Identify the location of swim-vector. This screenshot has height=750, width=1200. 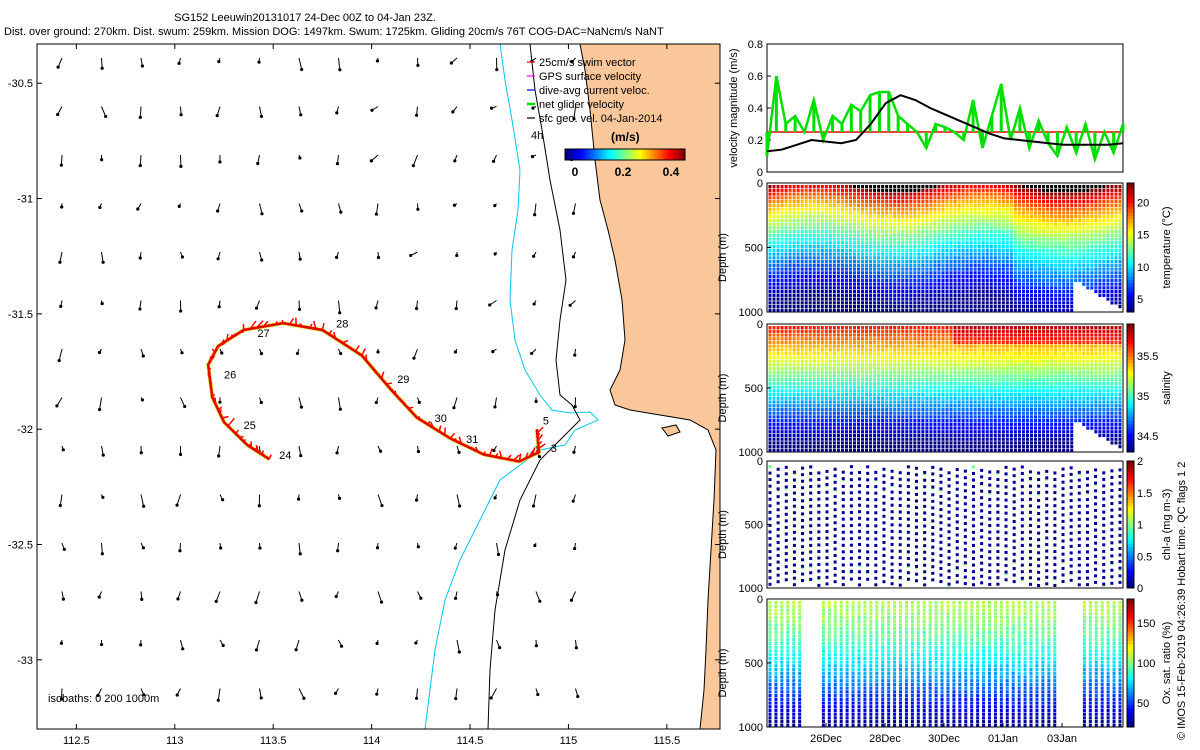
(237, 432).